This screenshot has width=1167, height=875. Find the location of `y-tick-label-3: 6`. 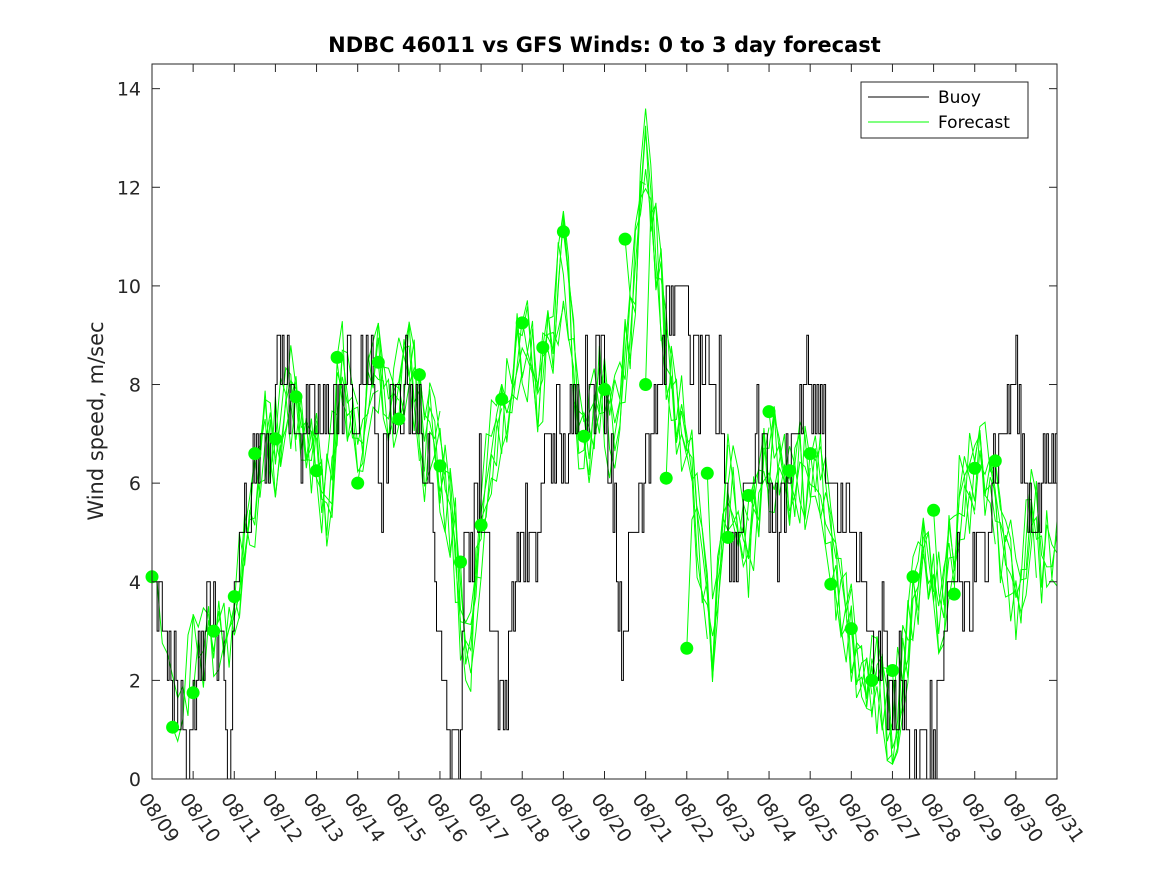

y-tick-label-3: 6 is located at coordinates (135, 484).